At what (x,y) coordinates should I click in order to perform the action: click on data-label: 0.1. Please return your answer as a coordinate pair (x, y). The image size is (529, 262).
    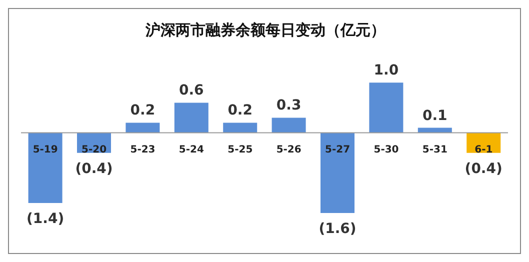
    Looking at the image, I should click on (435, 116).